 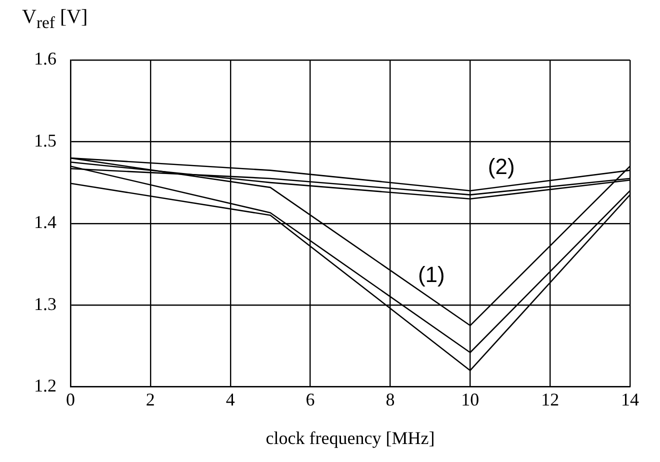 What do you see at coordinates (55, 19) in the screenshot?
I see `y-axis-title: V$_{ref}$ [V]` at bounding box center [55, 19].